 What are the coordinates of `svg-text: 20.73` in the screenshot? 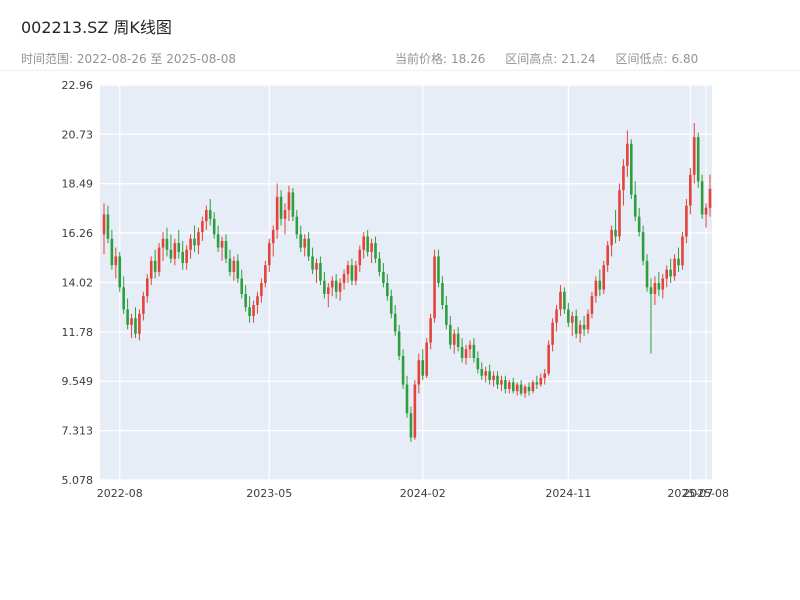 It's located at (78, 134).